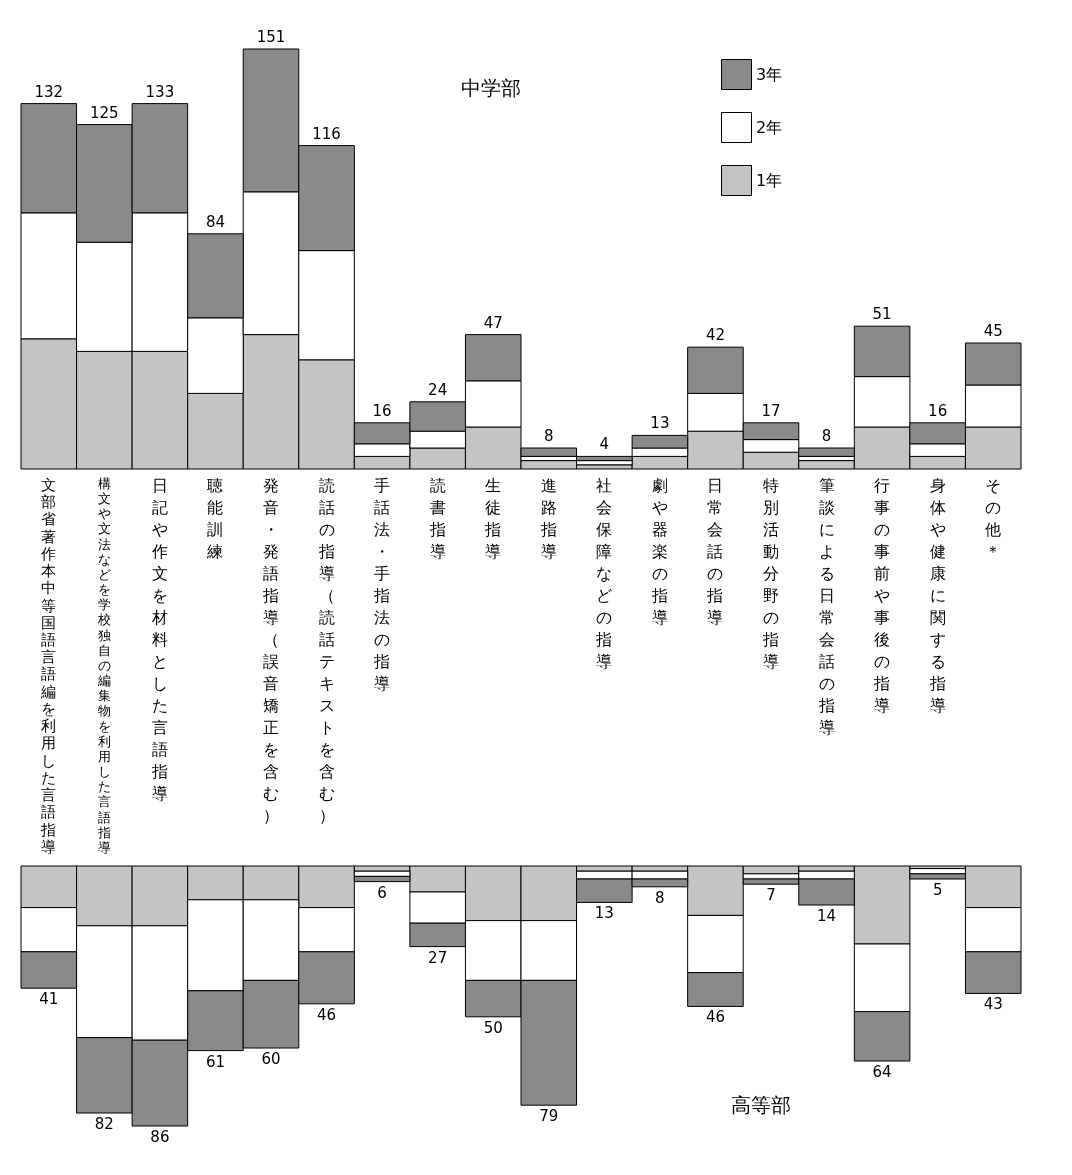 The image size is (1072, 1175). I want to click on annotation: 7, so click(771, 895).